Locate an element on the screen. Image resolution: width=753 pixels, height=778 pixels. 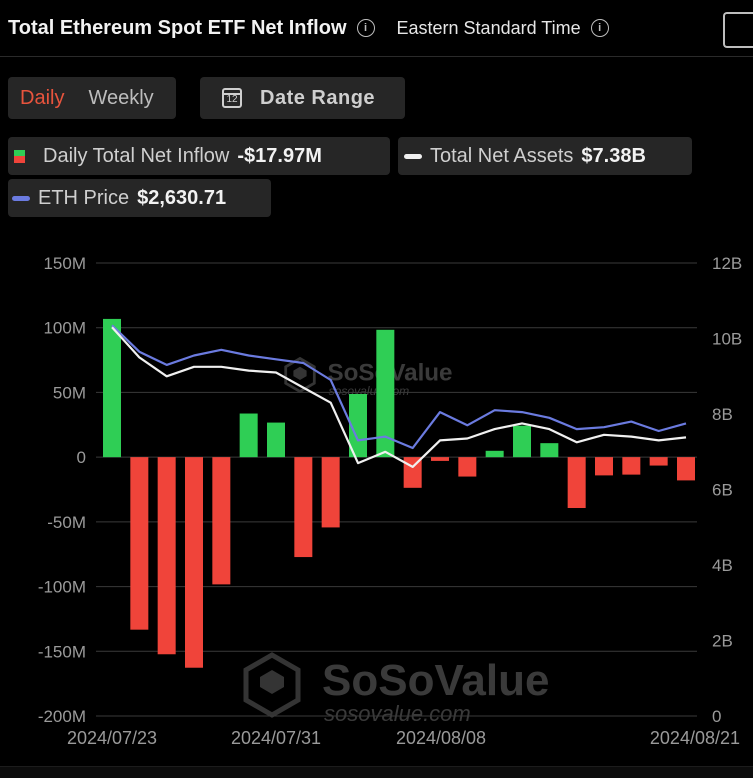
y-tick-label-right: 0 is located at coordinates (716, 716).